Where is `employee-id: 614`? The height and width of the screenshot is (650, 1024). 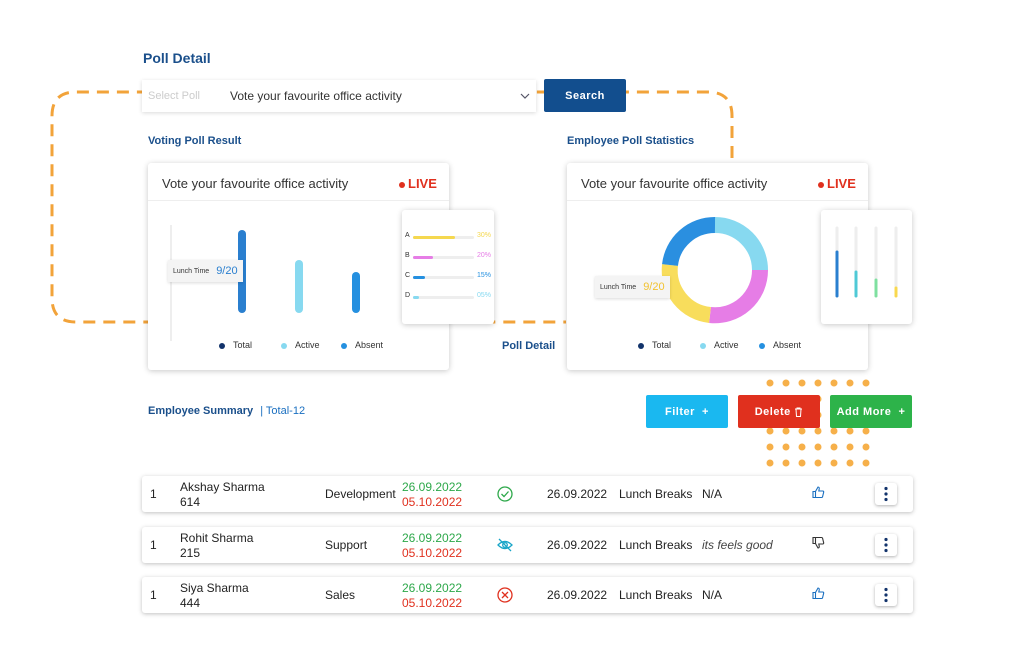
employee-id: 614 is located at coordinates (190, 502).